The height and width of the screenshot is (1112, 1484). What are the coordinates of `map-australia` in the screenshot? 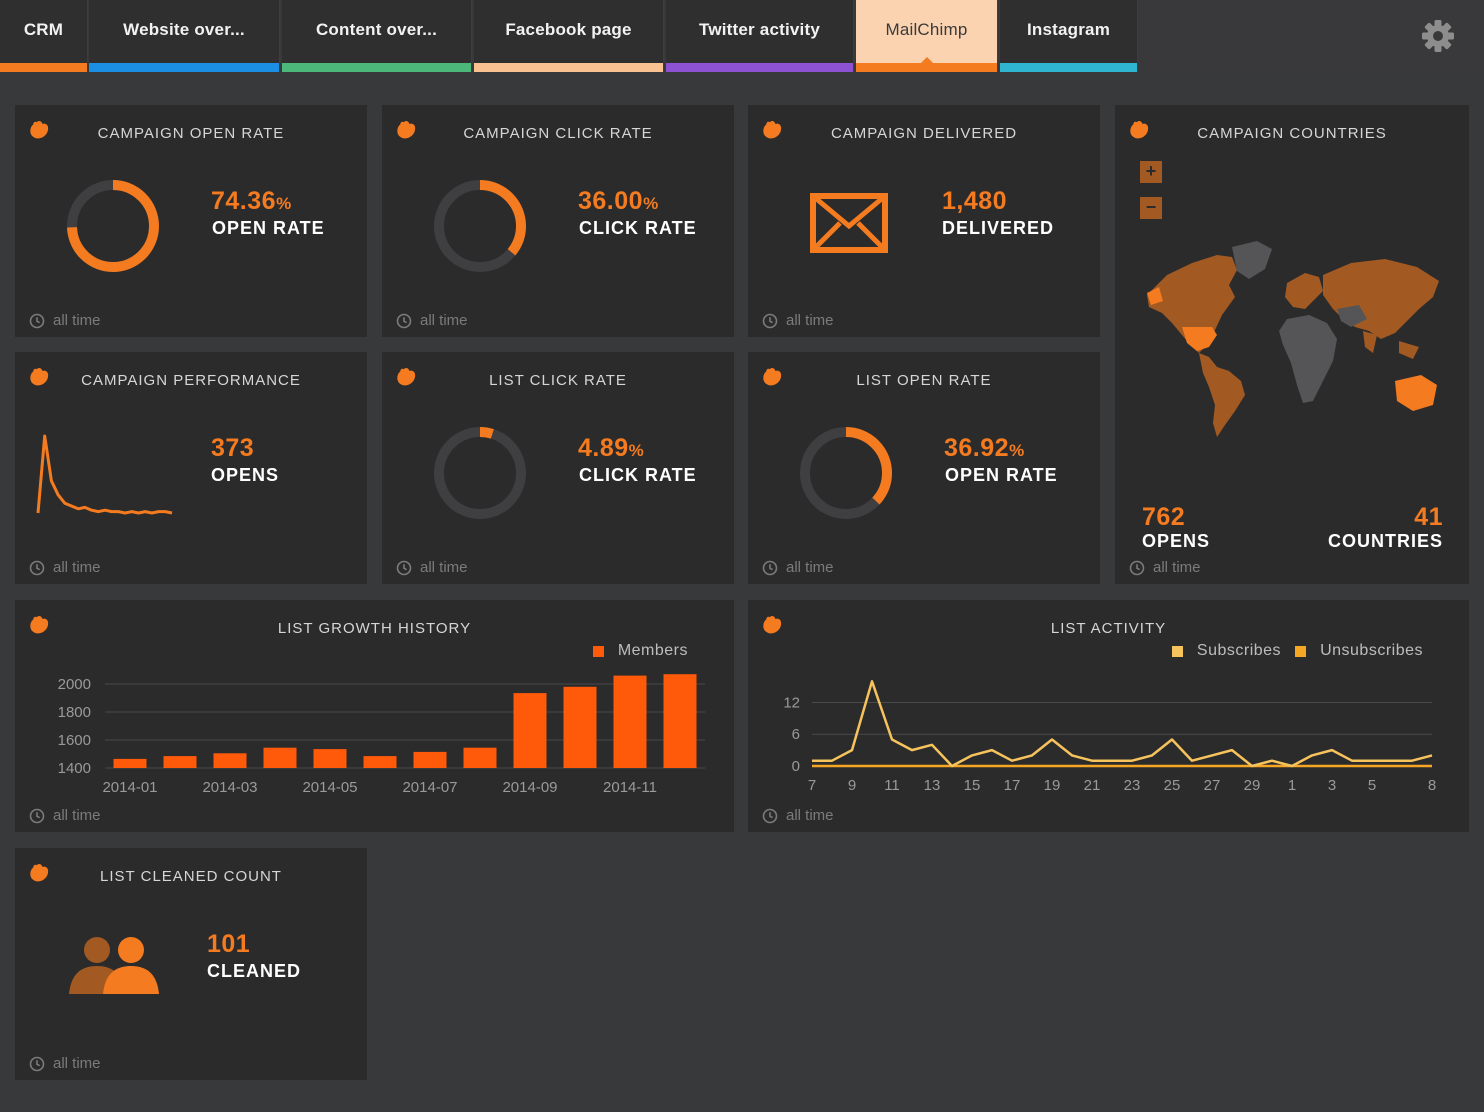 It's located at (1416, 393).